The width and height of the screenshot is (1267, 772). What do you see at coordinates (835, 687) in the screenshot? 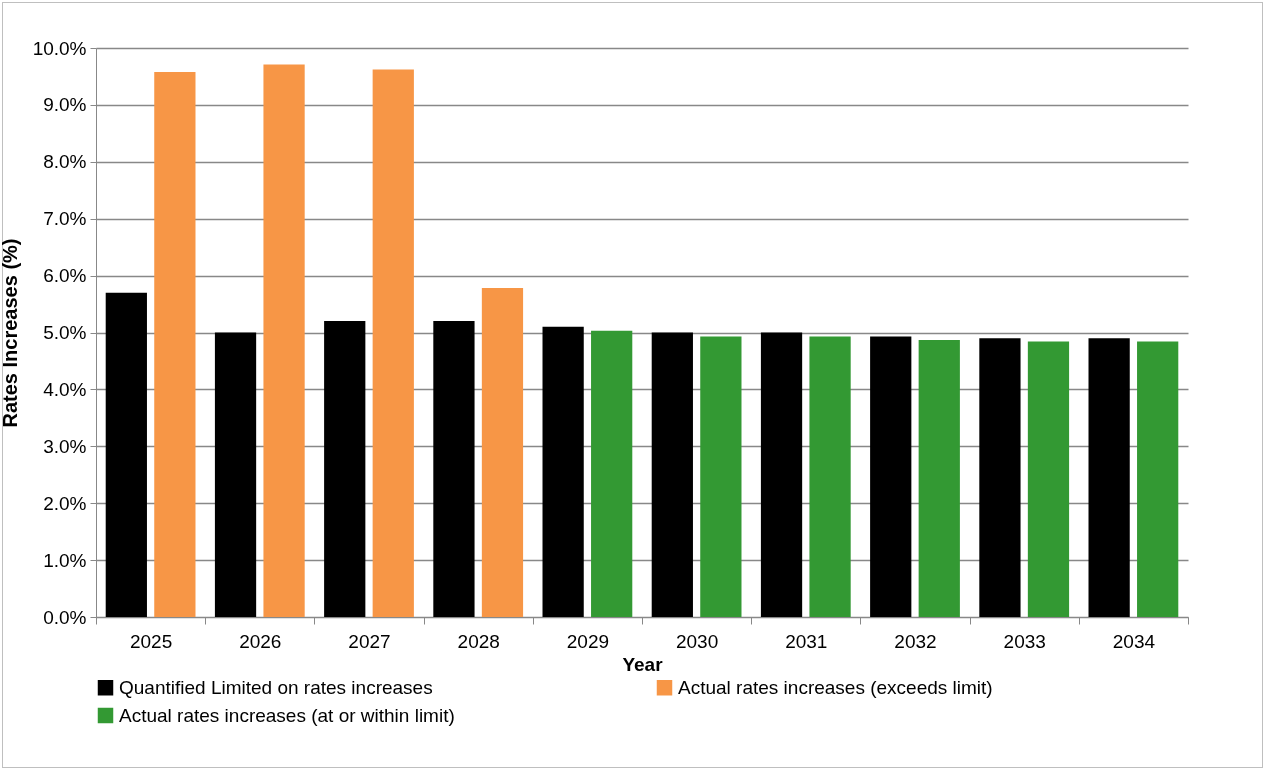
I see `legend-label: Actual rates increases (exceeds limit)` at bounding box center [835, 687].